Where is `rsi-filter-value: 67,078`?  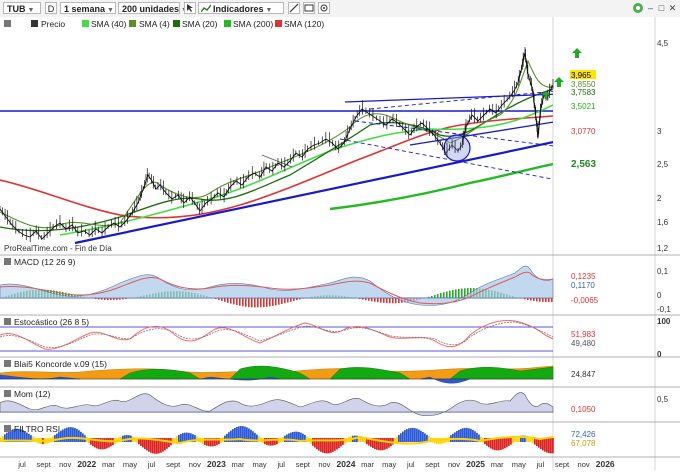 rsi-filter-value: 67,078 is located at coordinates (583, 443).